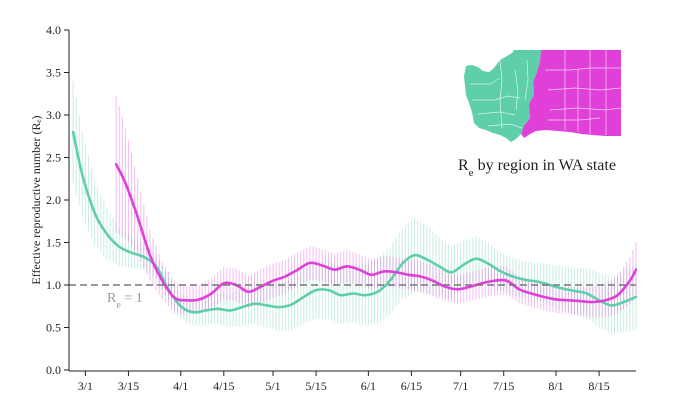 This screenshot has height=420, width=680. I want to click on y-tick-label: 2.0, so click(53, 200).